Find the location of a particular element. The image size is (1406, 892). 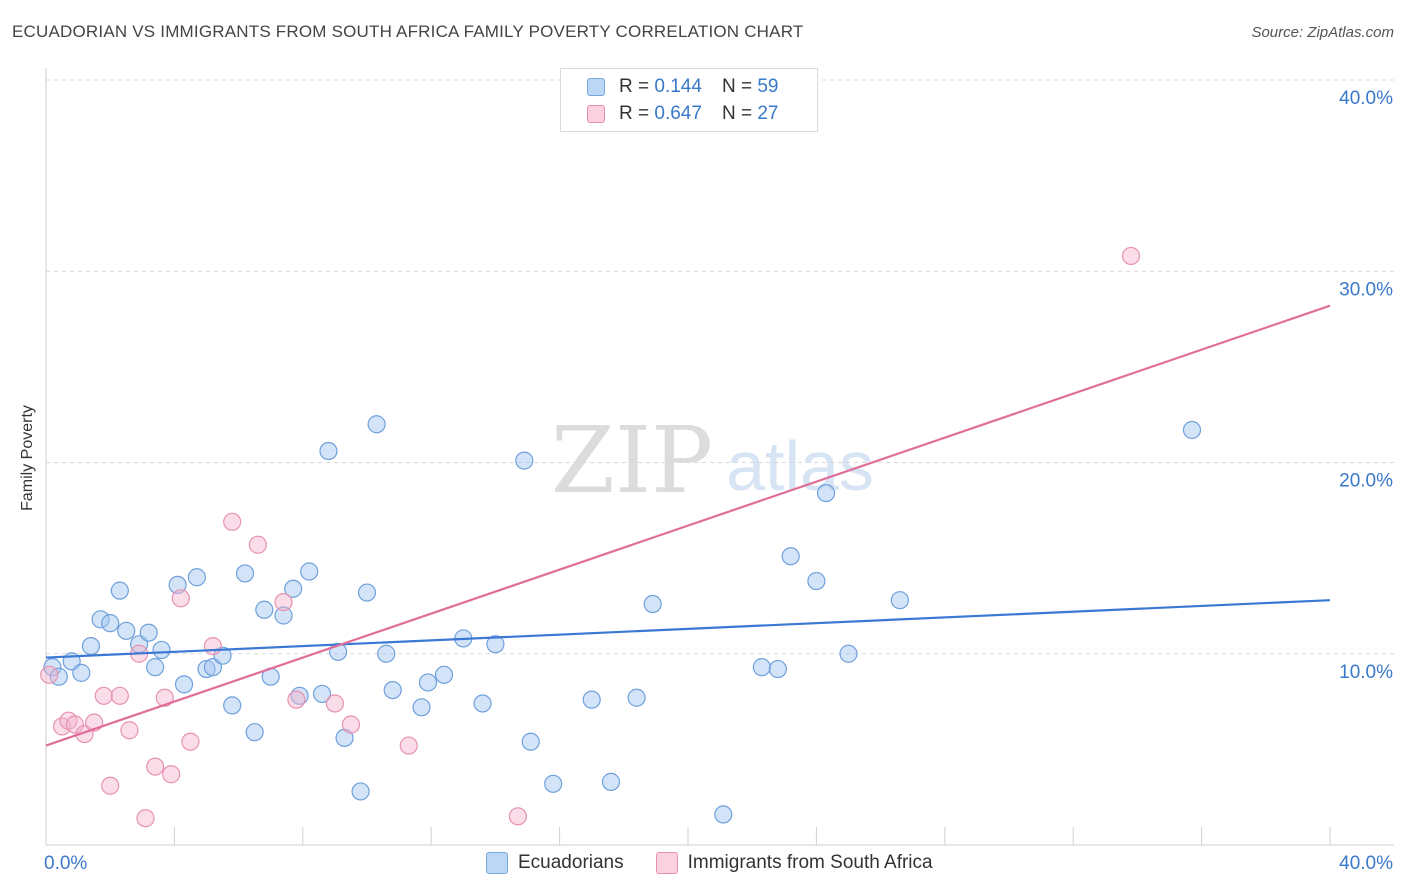

legend-swatch-south-africa is located at coordinates (666, 863).